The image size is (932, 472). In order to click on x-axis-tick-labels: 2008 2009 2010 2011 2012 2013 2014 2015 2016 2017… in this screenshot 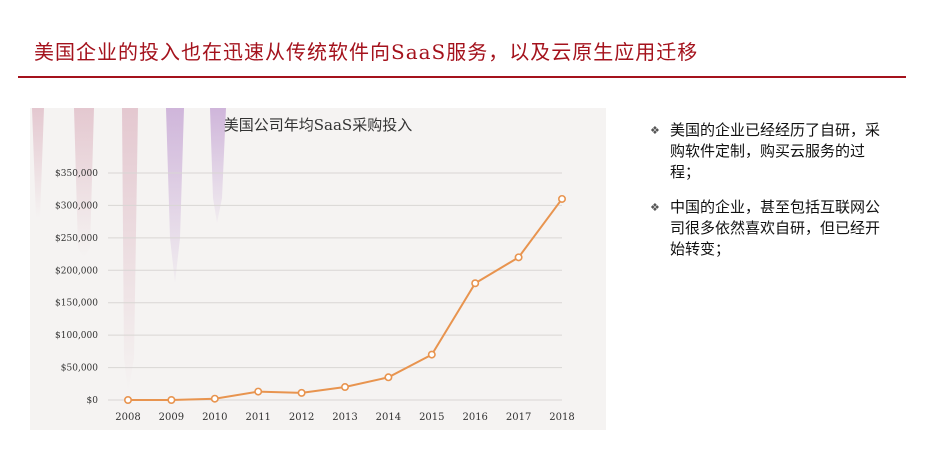, I will do `click(344, 417)`.